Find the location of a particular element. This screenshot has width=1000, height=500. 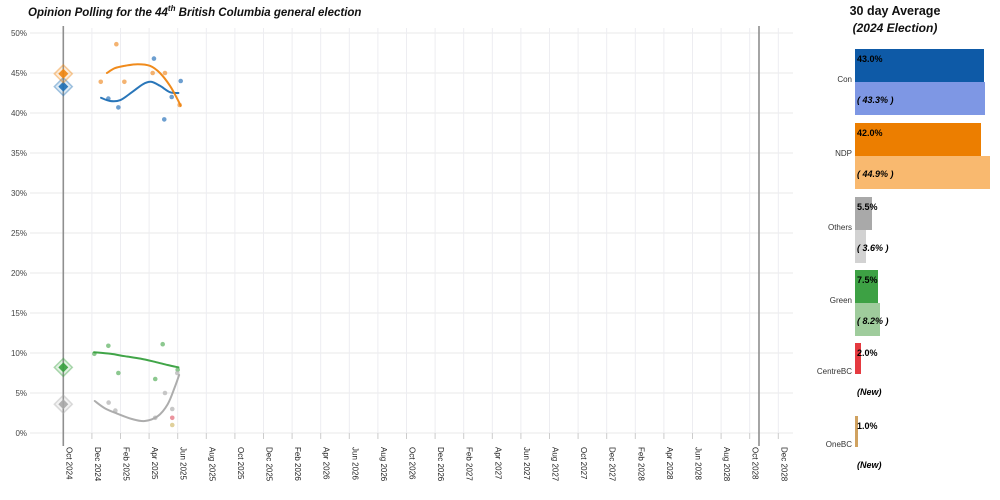

election-diamond-Green is located at coordinates (63, 367).